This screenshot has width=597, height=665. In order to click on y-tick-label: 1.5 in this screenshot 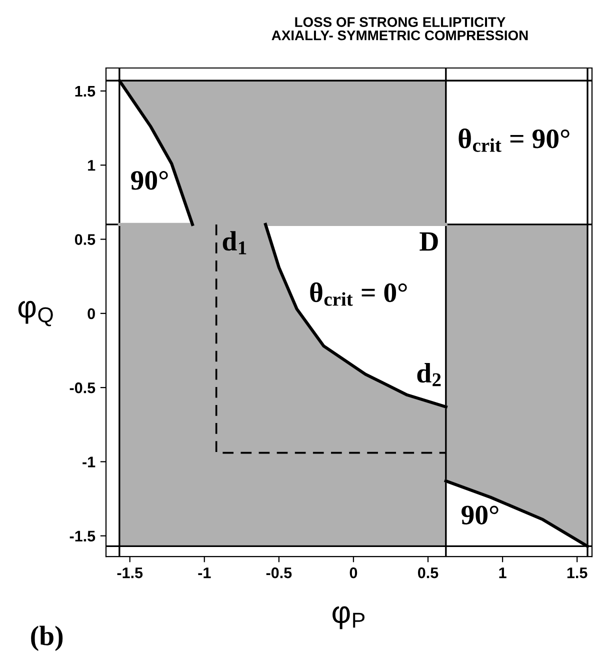, I will do `click(85, 91)`.